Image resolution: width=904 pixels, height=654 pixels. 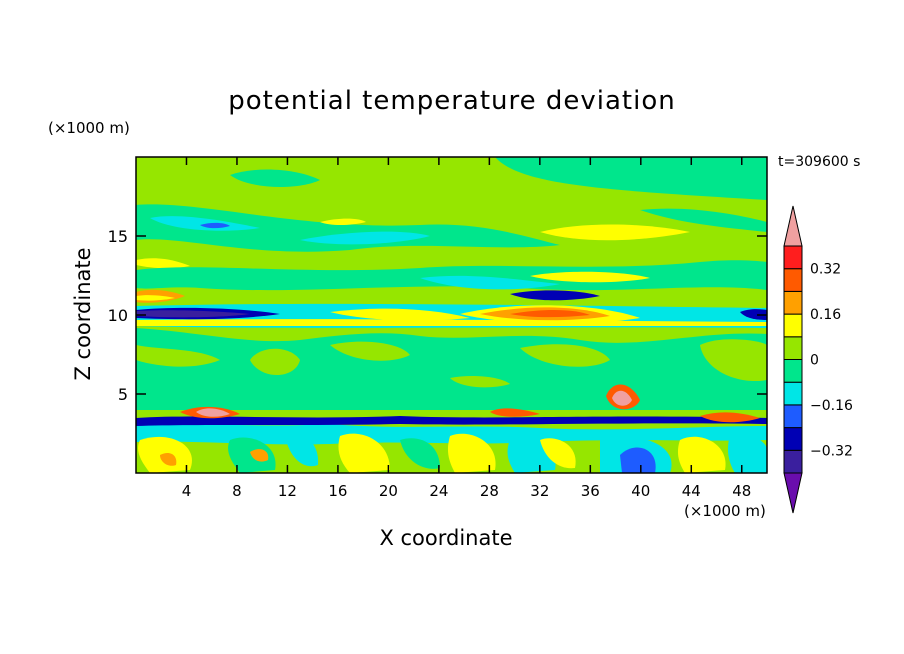 What do you see at coordinates (489, 491) in the screenshot?
I see `x-tick-label: 28` at bounding box center [489, 491].